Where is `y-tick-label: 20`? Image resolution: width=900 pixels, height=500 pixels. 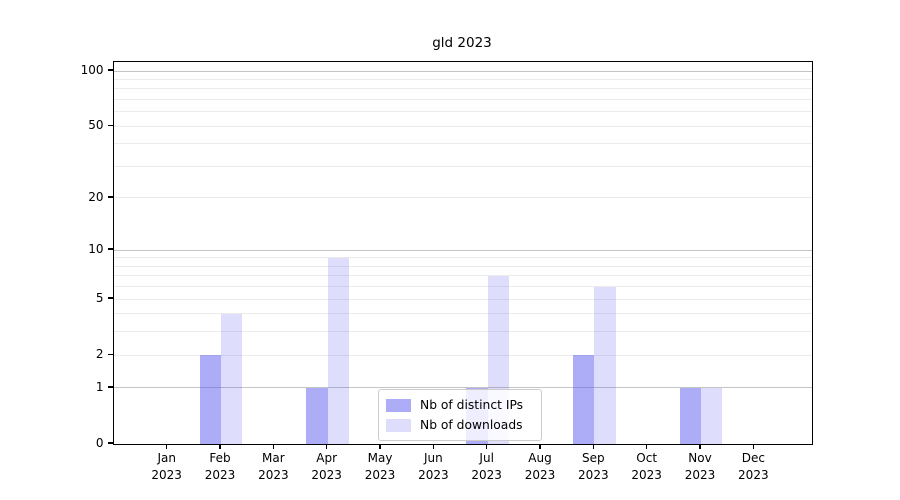 y-tick-label: 20 is located at coordinates (96, 196).